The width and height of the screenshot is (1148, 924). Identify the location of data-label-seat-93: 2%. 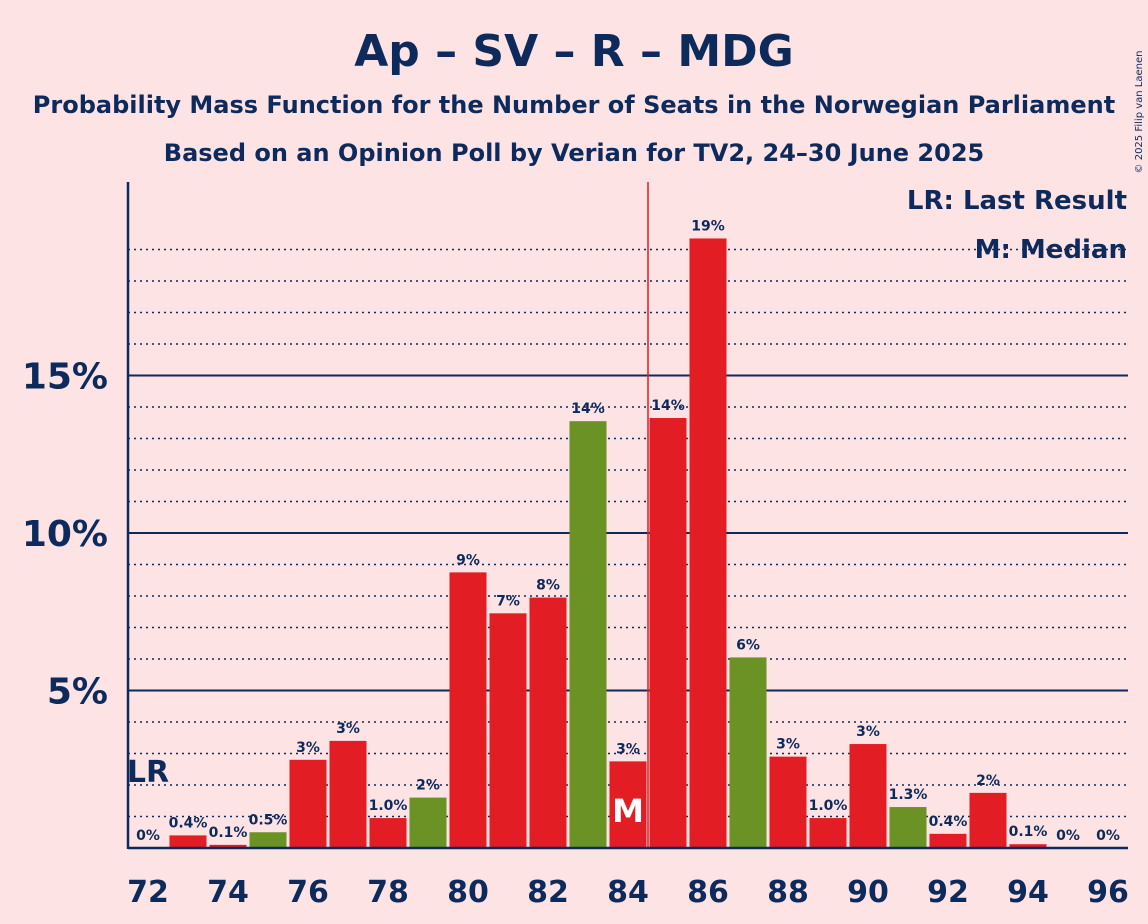
(988, 781).